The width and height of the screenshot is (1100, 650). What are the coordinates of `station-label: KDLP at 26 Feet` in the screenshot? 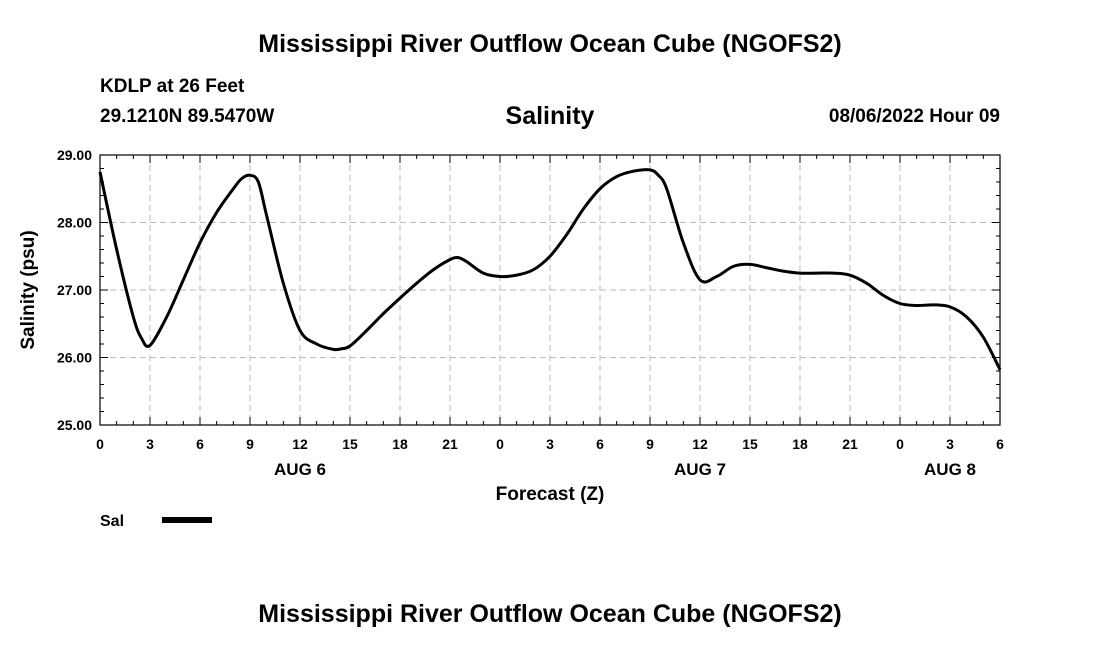 It's located at (172, 86).